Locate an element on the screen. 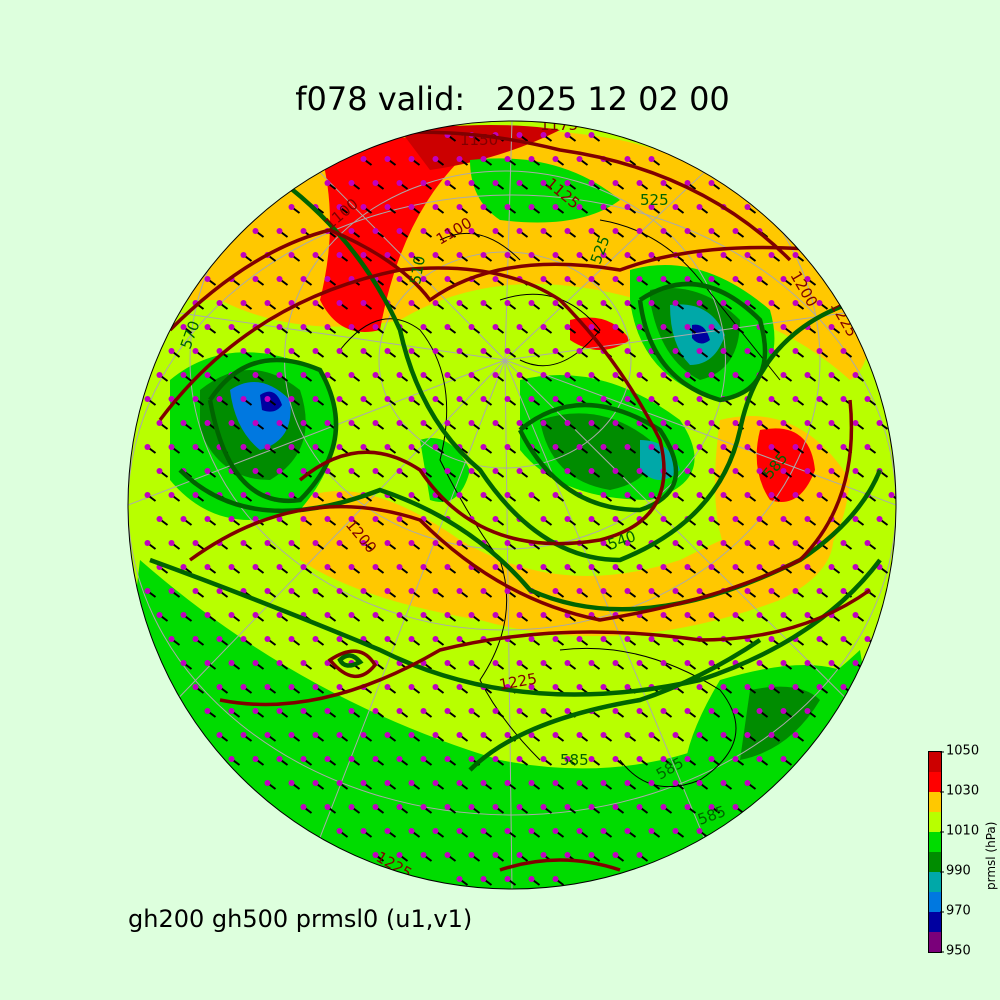 Image resolution: width=1000 pixels, height=1000 pixels. gh500-label: 585 is located at coordinates (574, 760).